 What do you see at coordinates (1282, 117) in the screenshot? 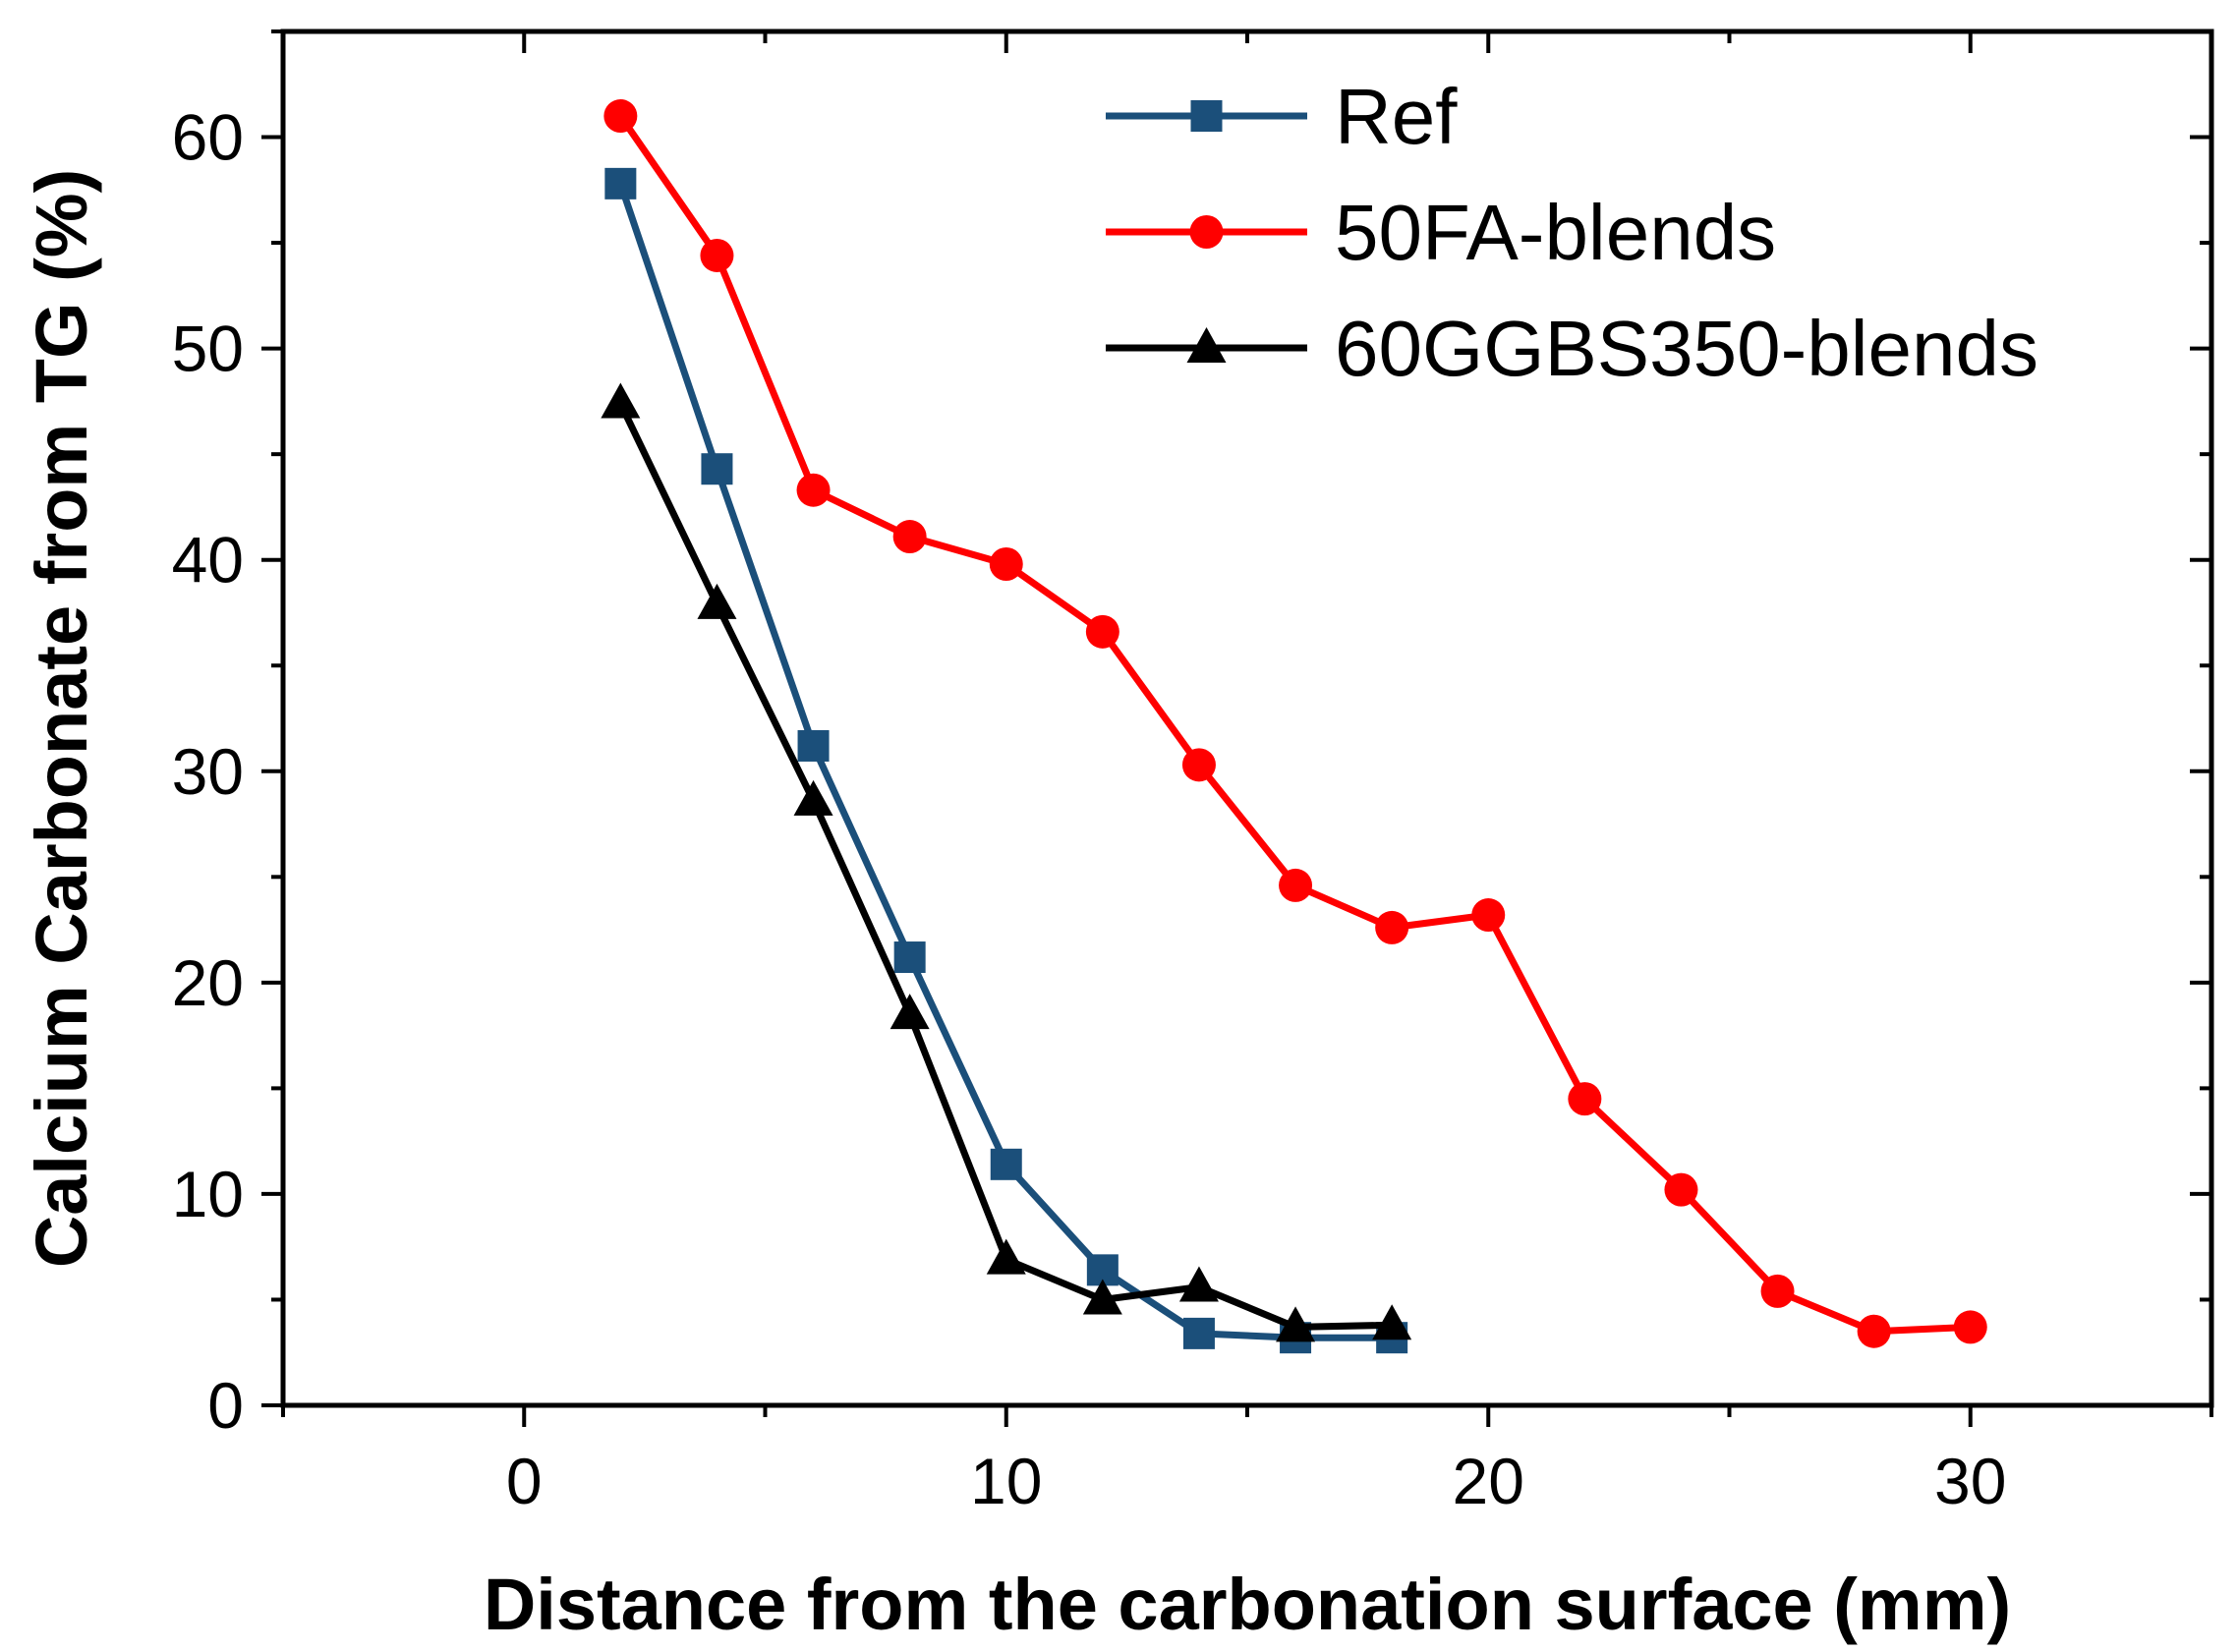
I see `legend-entry-ref: Ref` at bounding box center [1282, 117].